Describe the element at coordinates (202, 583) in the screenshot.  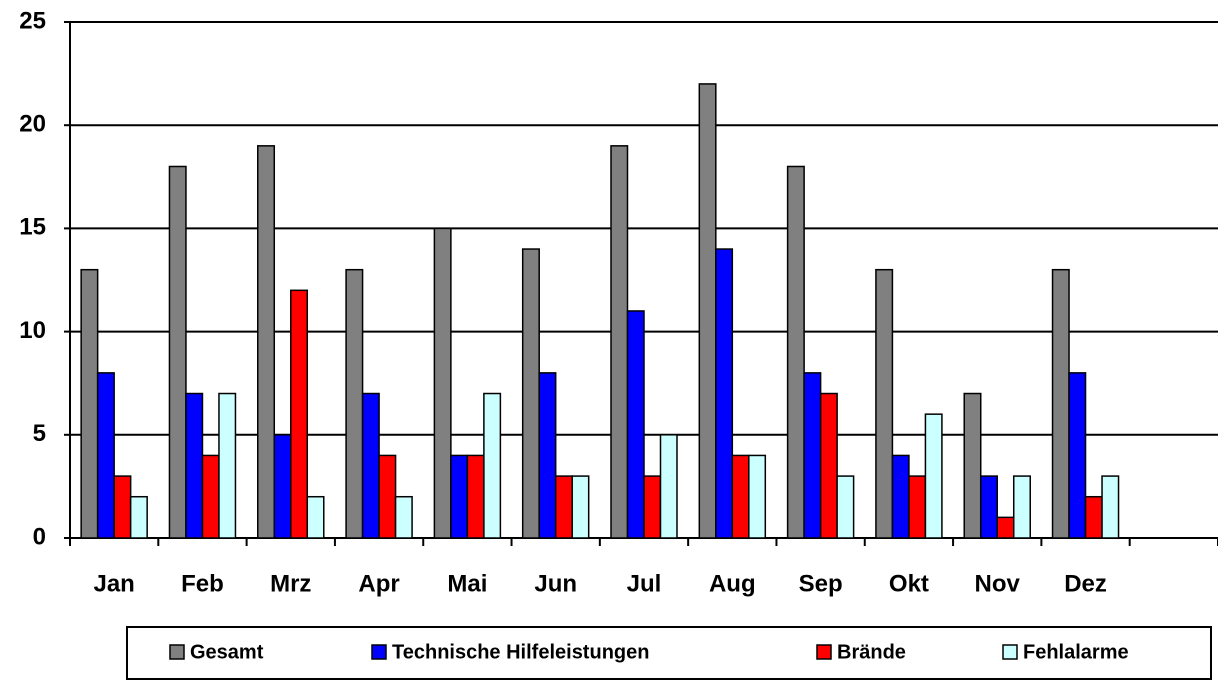
I see `x-tick-label: Feb` at that location.